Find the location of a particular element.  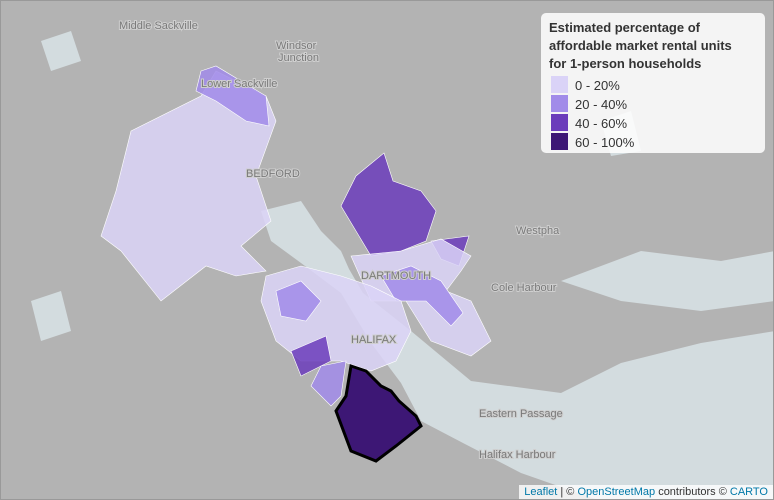

legend-title: affordable market rental units is located at coordinates (640, 45).